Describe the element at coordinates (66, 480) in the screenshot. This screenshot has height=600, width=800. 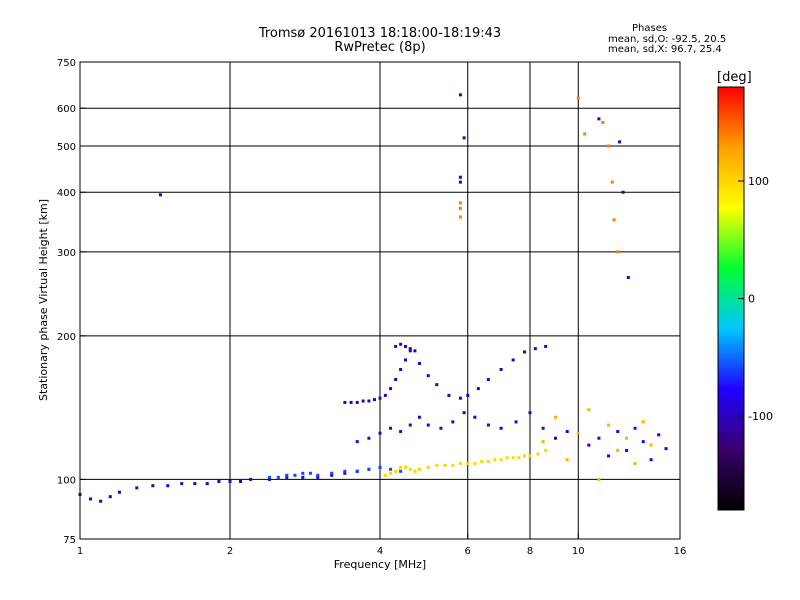
I see `y-tick-label: 100` at that location.